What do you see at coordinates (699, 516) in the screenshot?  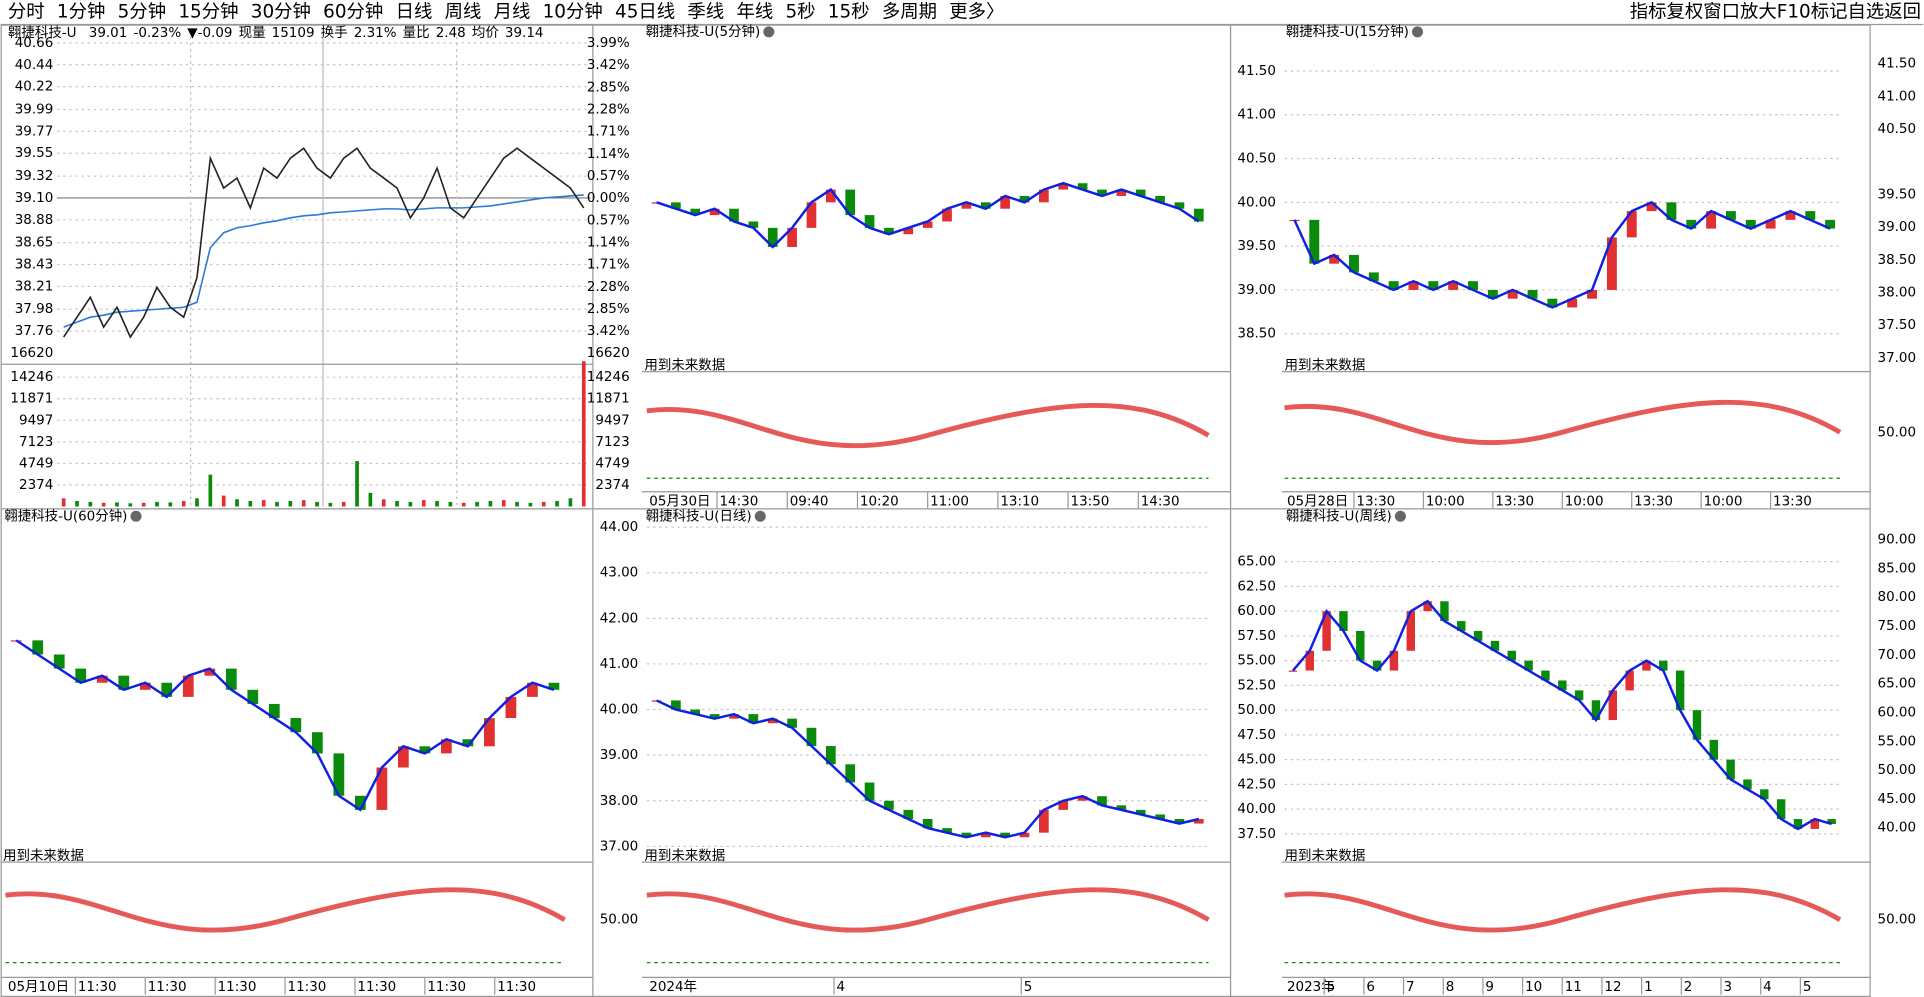 I see `panel-title: 翱捷科技-U(日线)` at bounding box center [699, 516].